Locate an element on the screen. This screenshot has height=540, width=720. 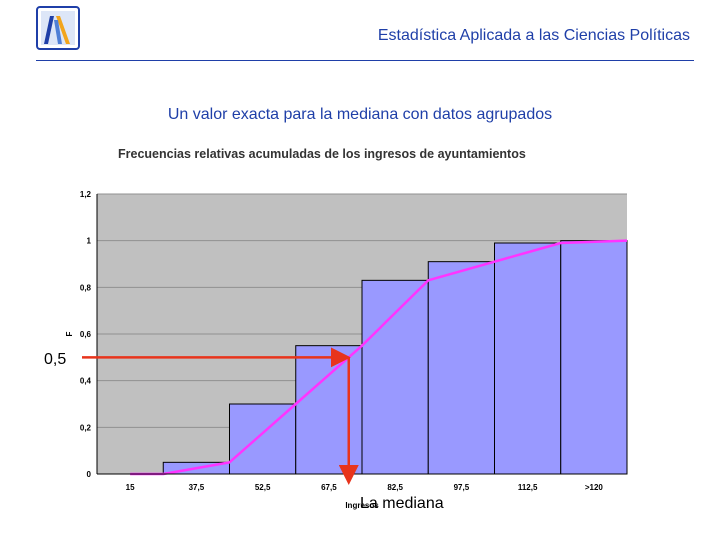
y-tick-label: 1 is located at coordinates (89, 241).